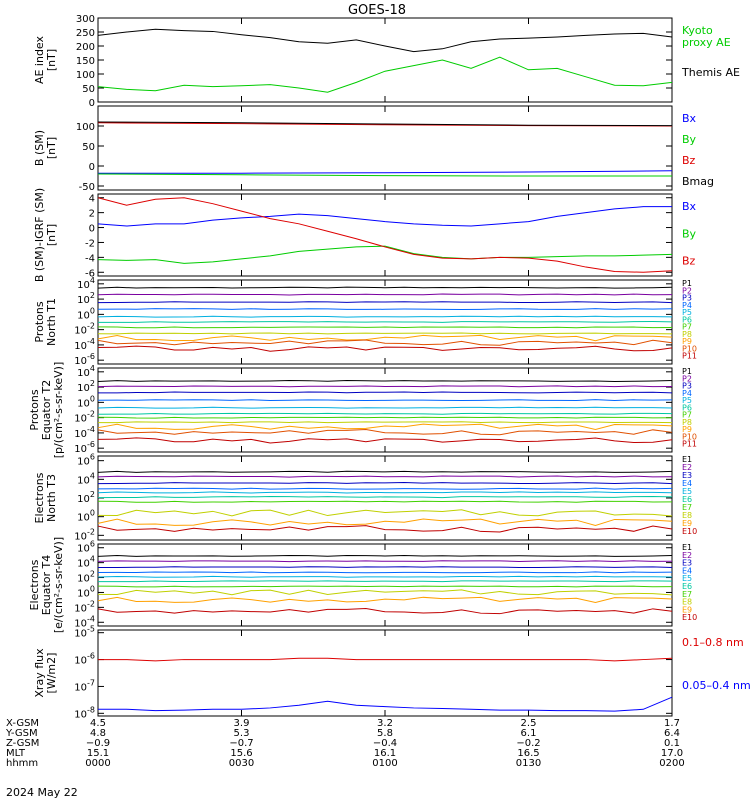 The height and width of the screenshot is (800, 750). I want to click on ytick-label: 200, so click(85, 47).